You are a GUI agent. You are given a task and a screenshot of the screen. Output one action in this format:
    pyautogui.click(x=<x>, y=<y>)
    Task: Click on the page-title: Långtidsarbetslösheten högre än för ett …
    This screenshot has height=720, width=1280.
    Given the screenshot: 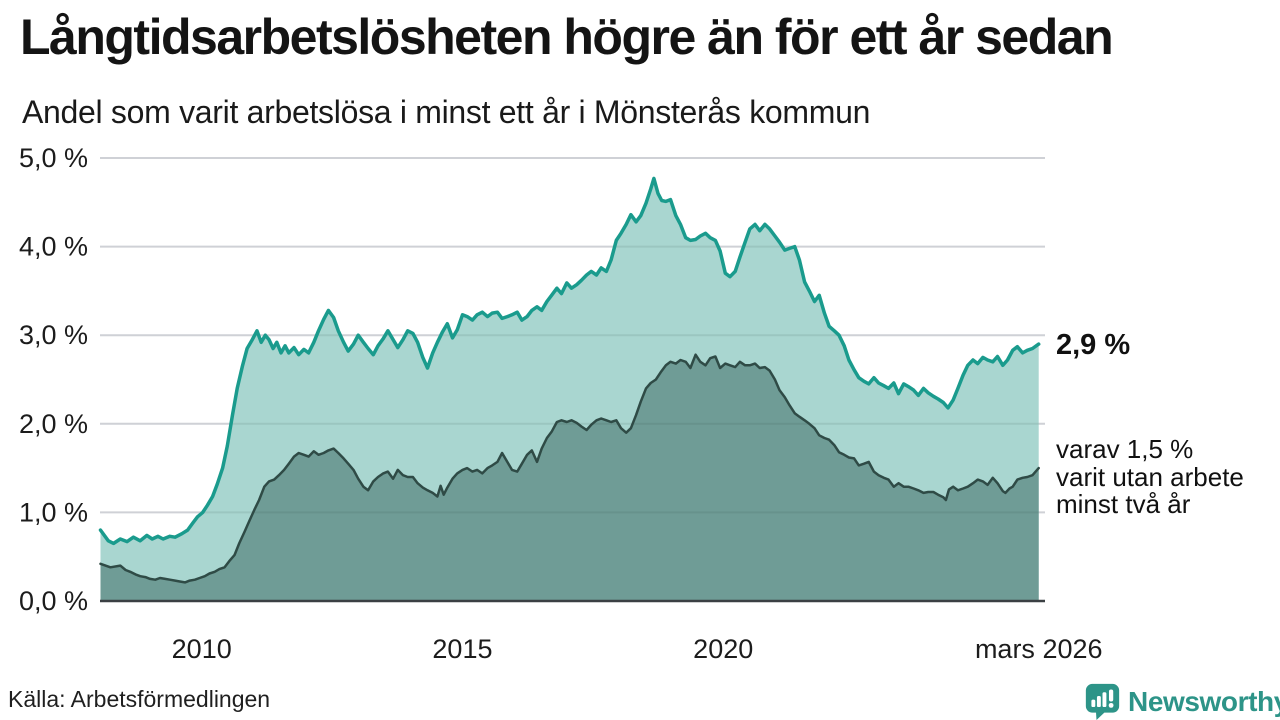 What is the action you would take?
    pyautogui.click(x=567, y=37)
    